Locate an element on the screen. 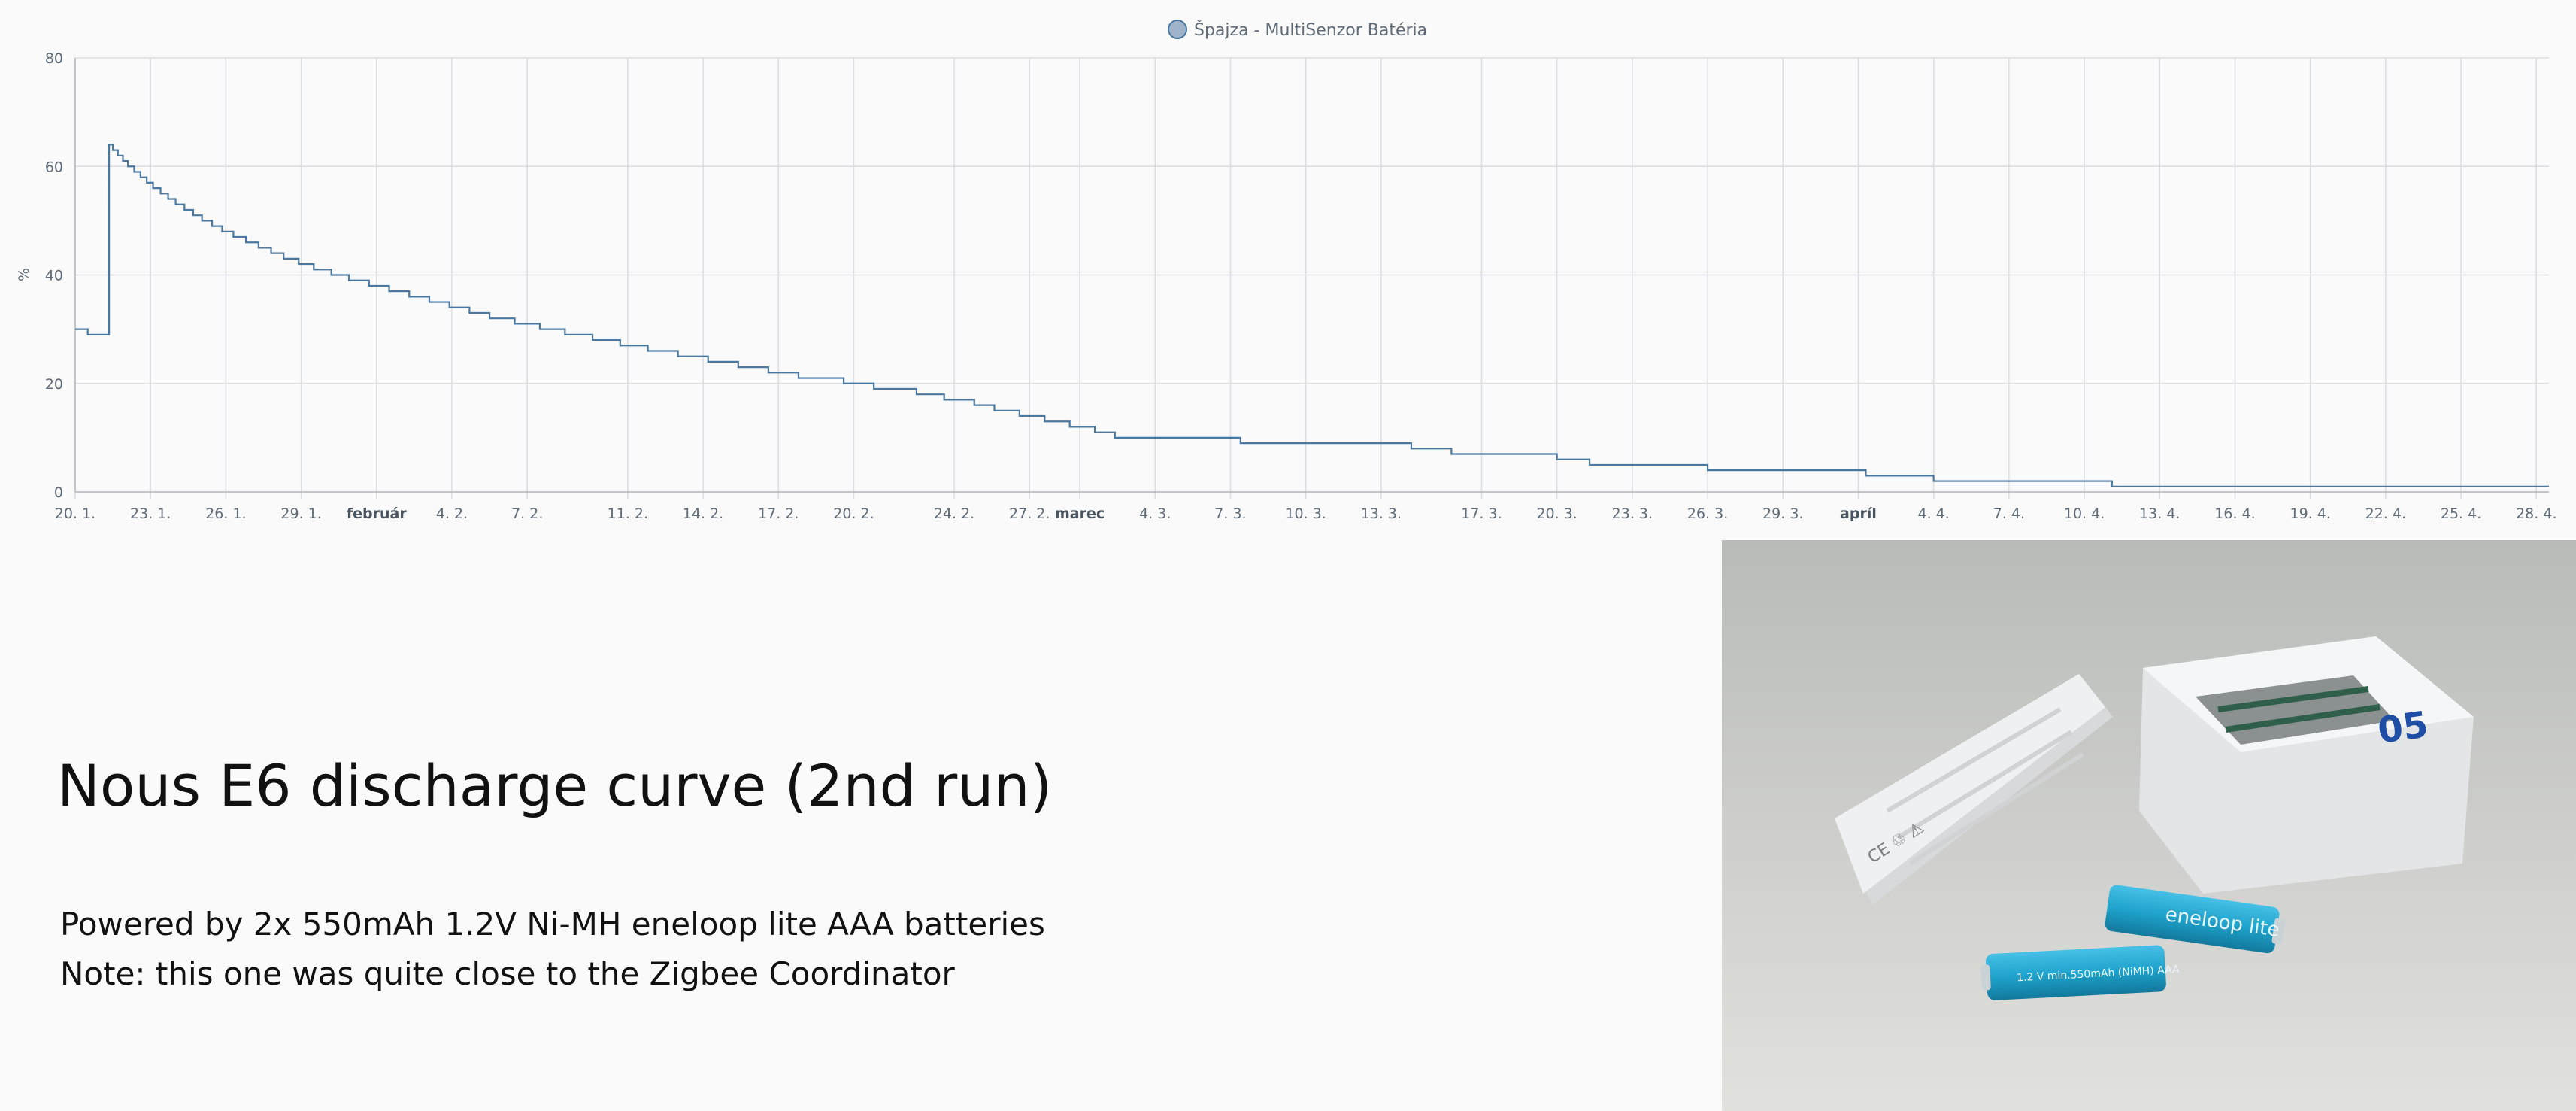 The image size is (2576, 1111). y-tick-label: 40 is located at coordinates (54, 276).